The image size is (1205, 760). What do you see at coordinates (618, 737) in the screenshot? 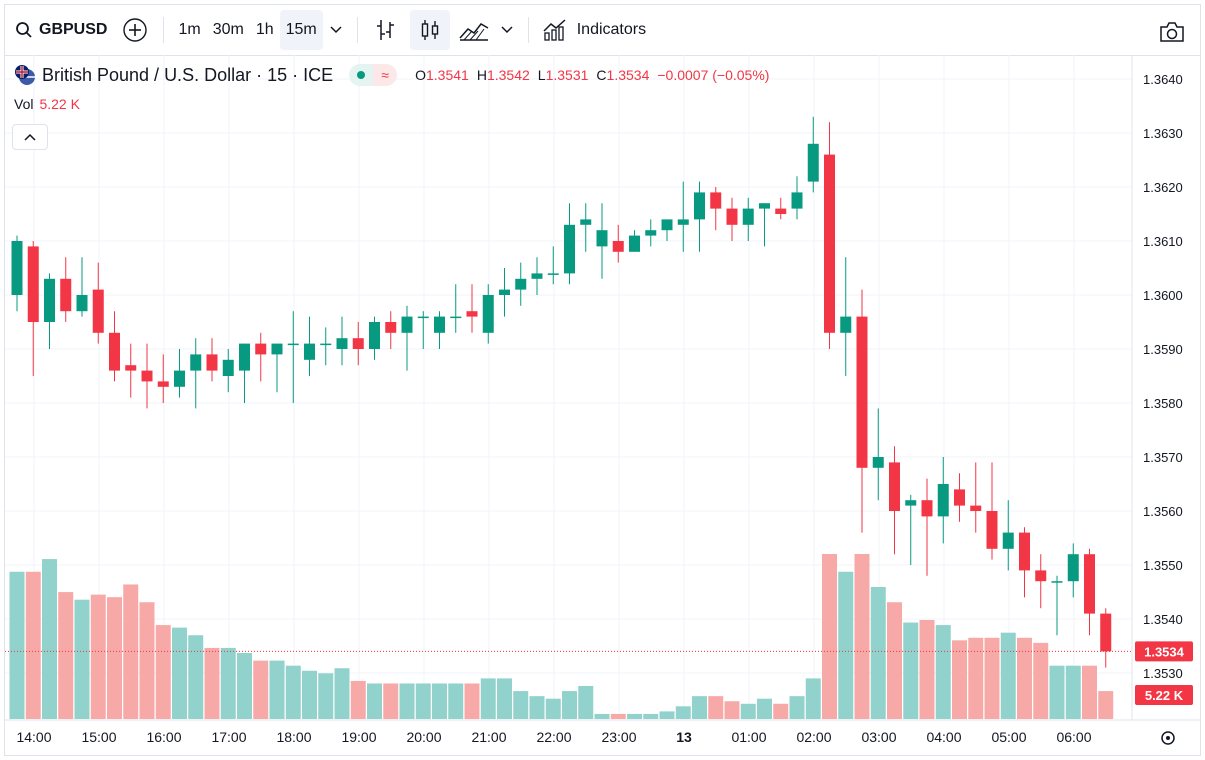
I see `time-tick-label: 23:00` at bounding box center [618, 737].